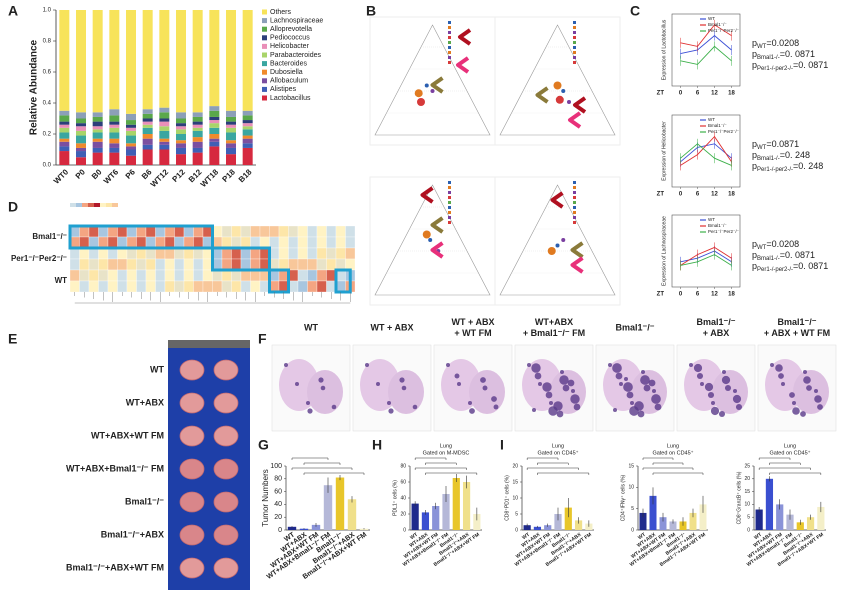 The width and height of the screenshot is (841, 605). What do you see at coordinates (747, 505) in the screenshot?
I see `y-tick-label: 10` at bounding box center [747, 505].